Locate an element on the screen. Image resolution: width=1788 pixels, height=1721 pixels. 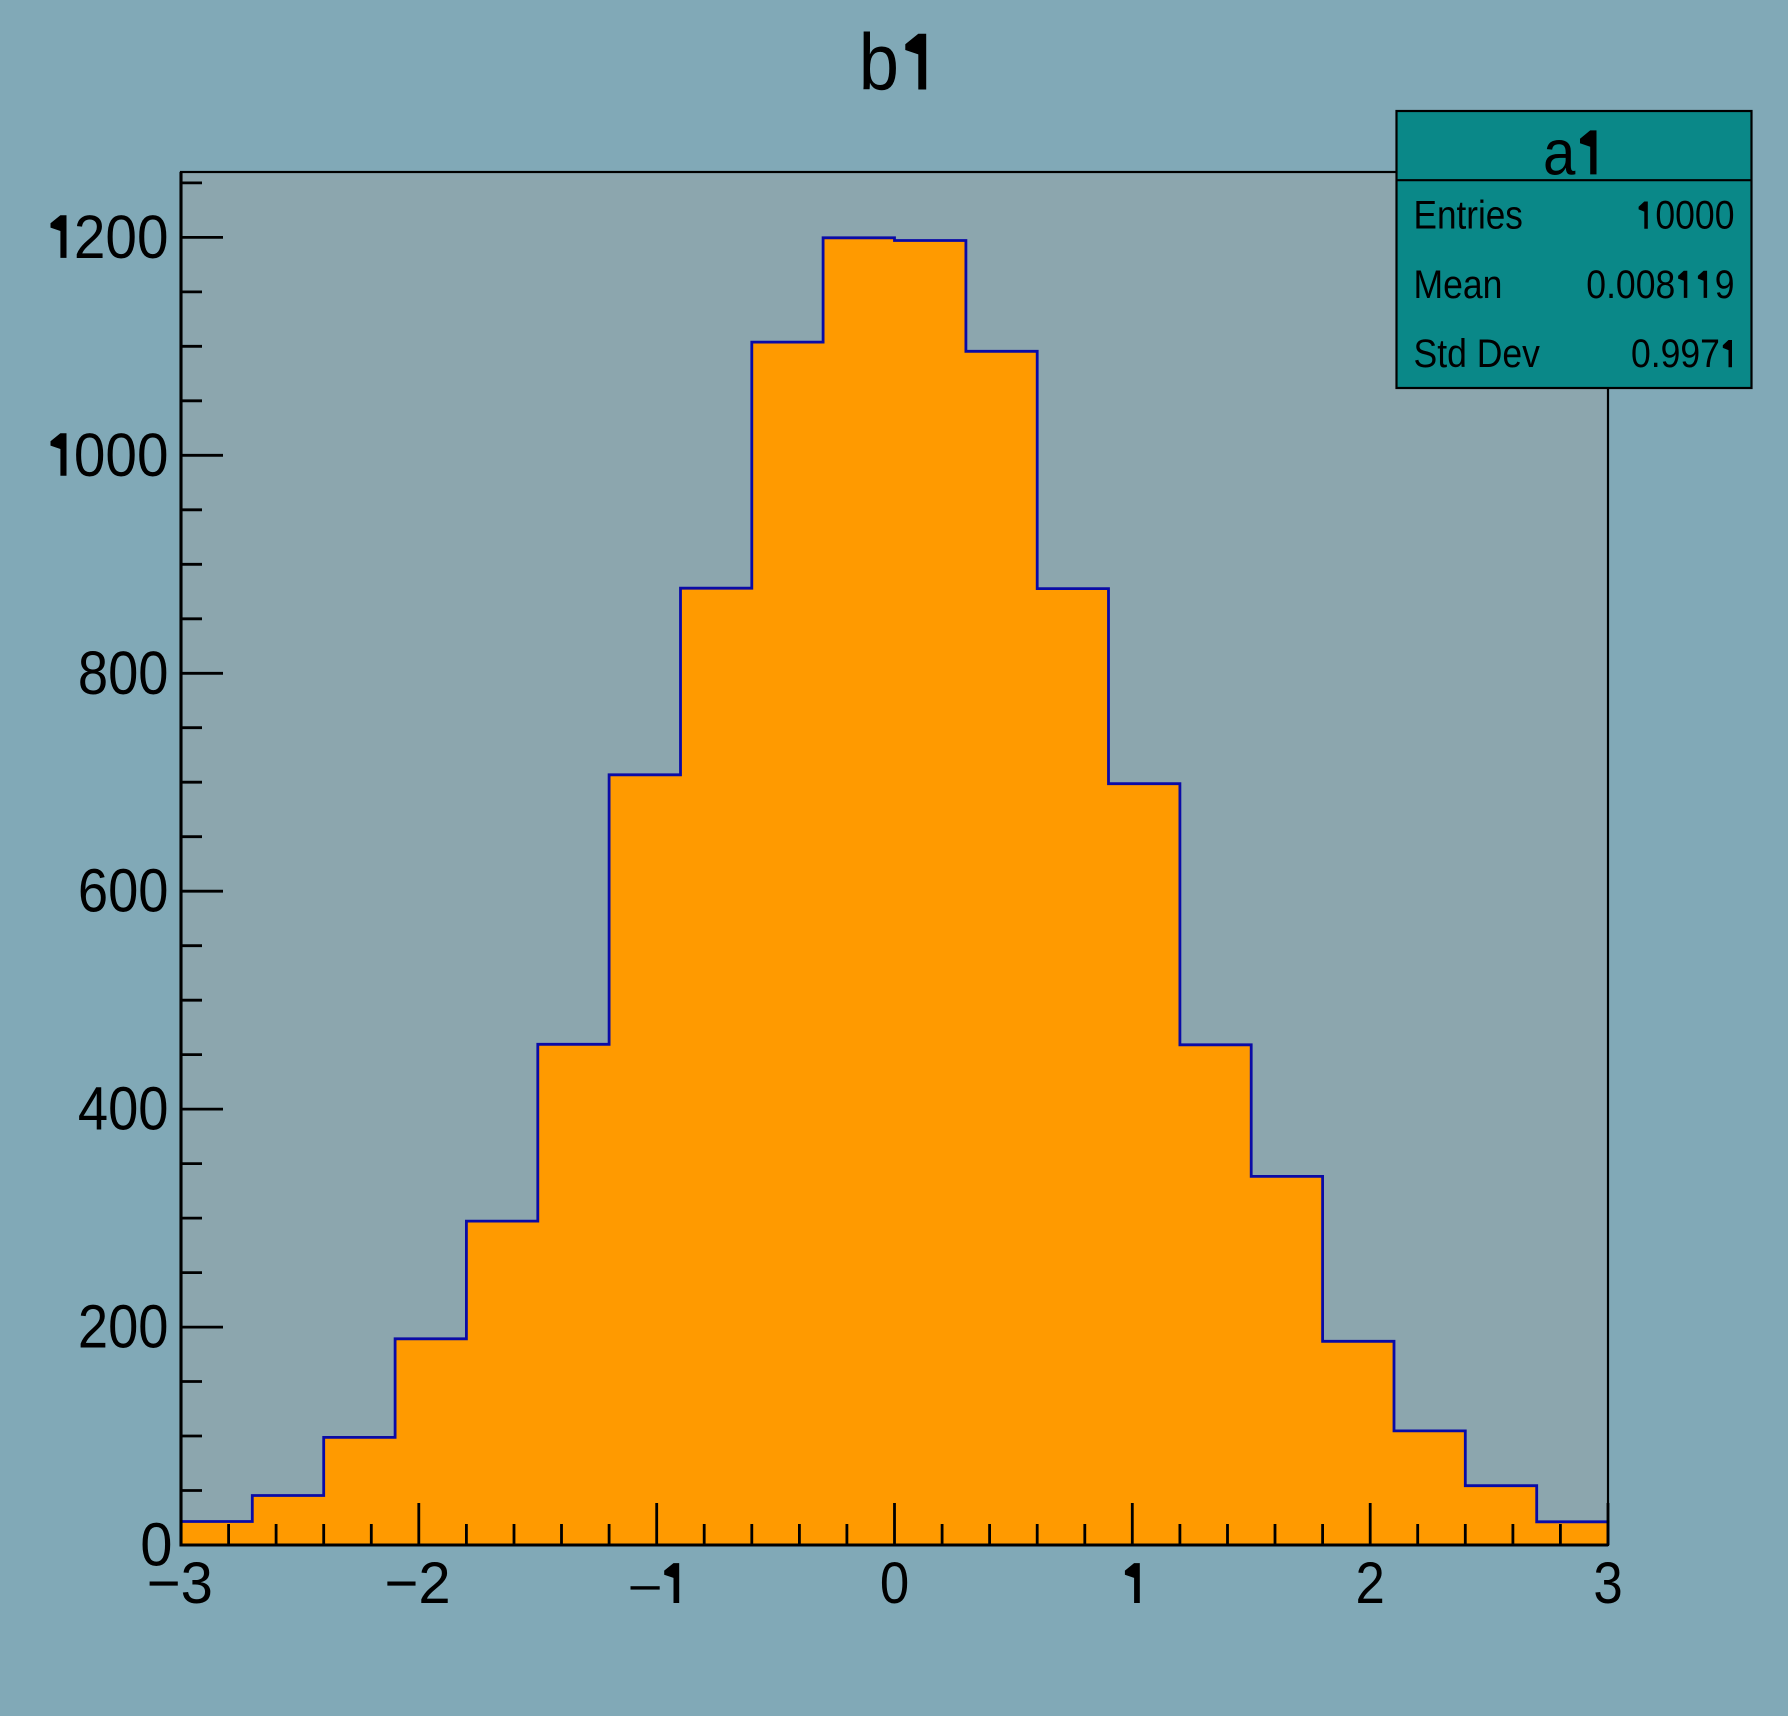
svg-text: 0.008 is located at coordinates (1630, 284).